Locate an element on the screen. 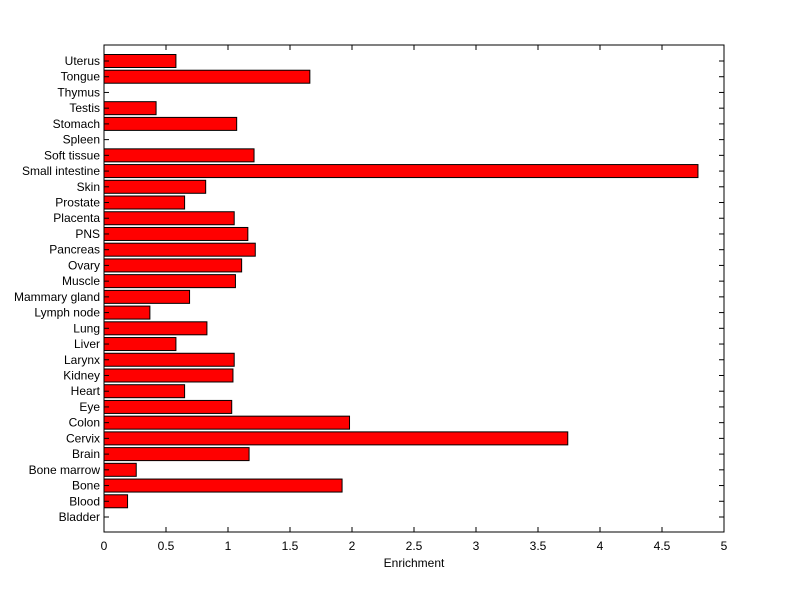 The width and height of the screenshot is (800, 599). bar-liver is located at coordinates (140, 344).